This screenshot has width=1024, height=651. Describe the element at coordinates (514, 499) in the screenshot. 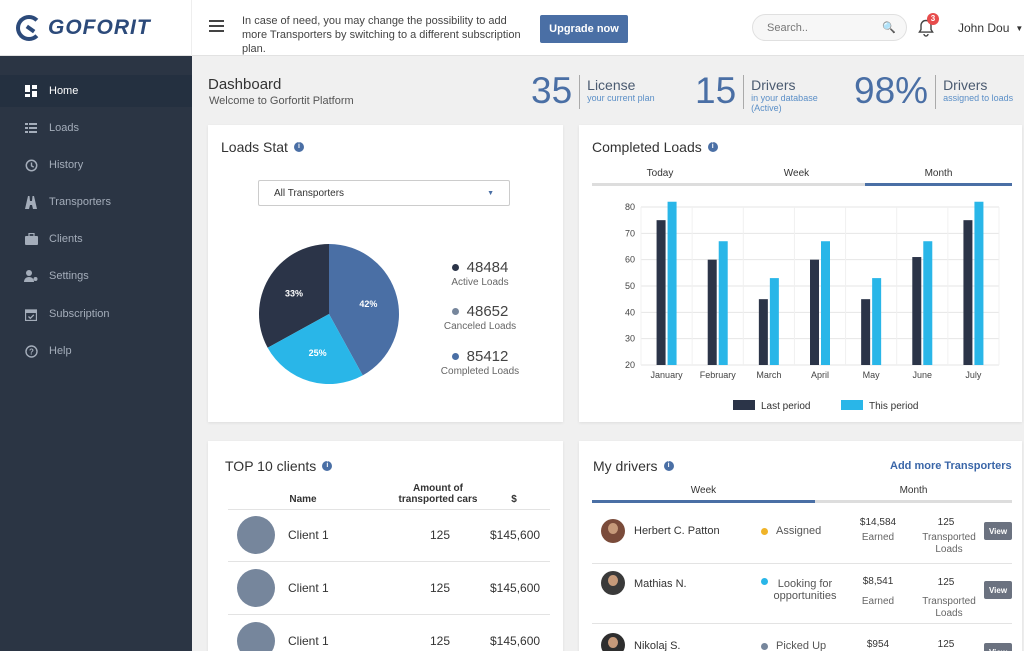

I see `column-header-money: $` at that location.